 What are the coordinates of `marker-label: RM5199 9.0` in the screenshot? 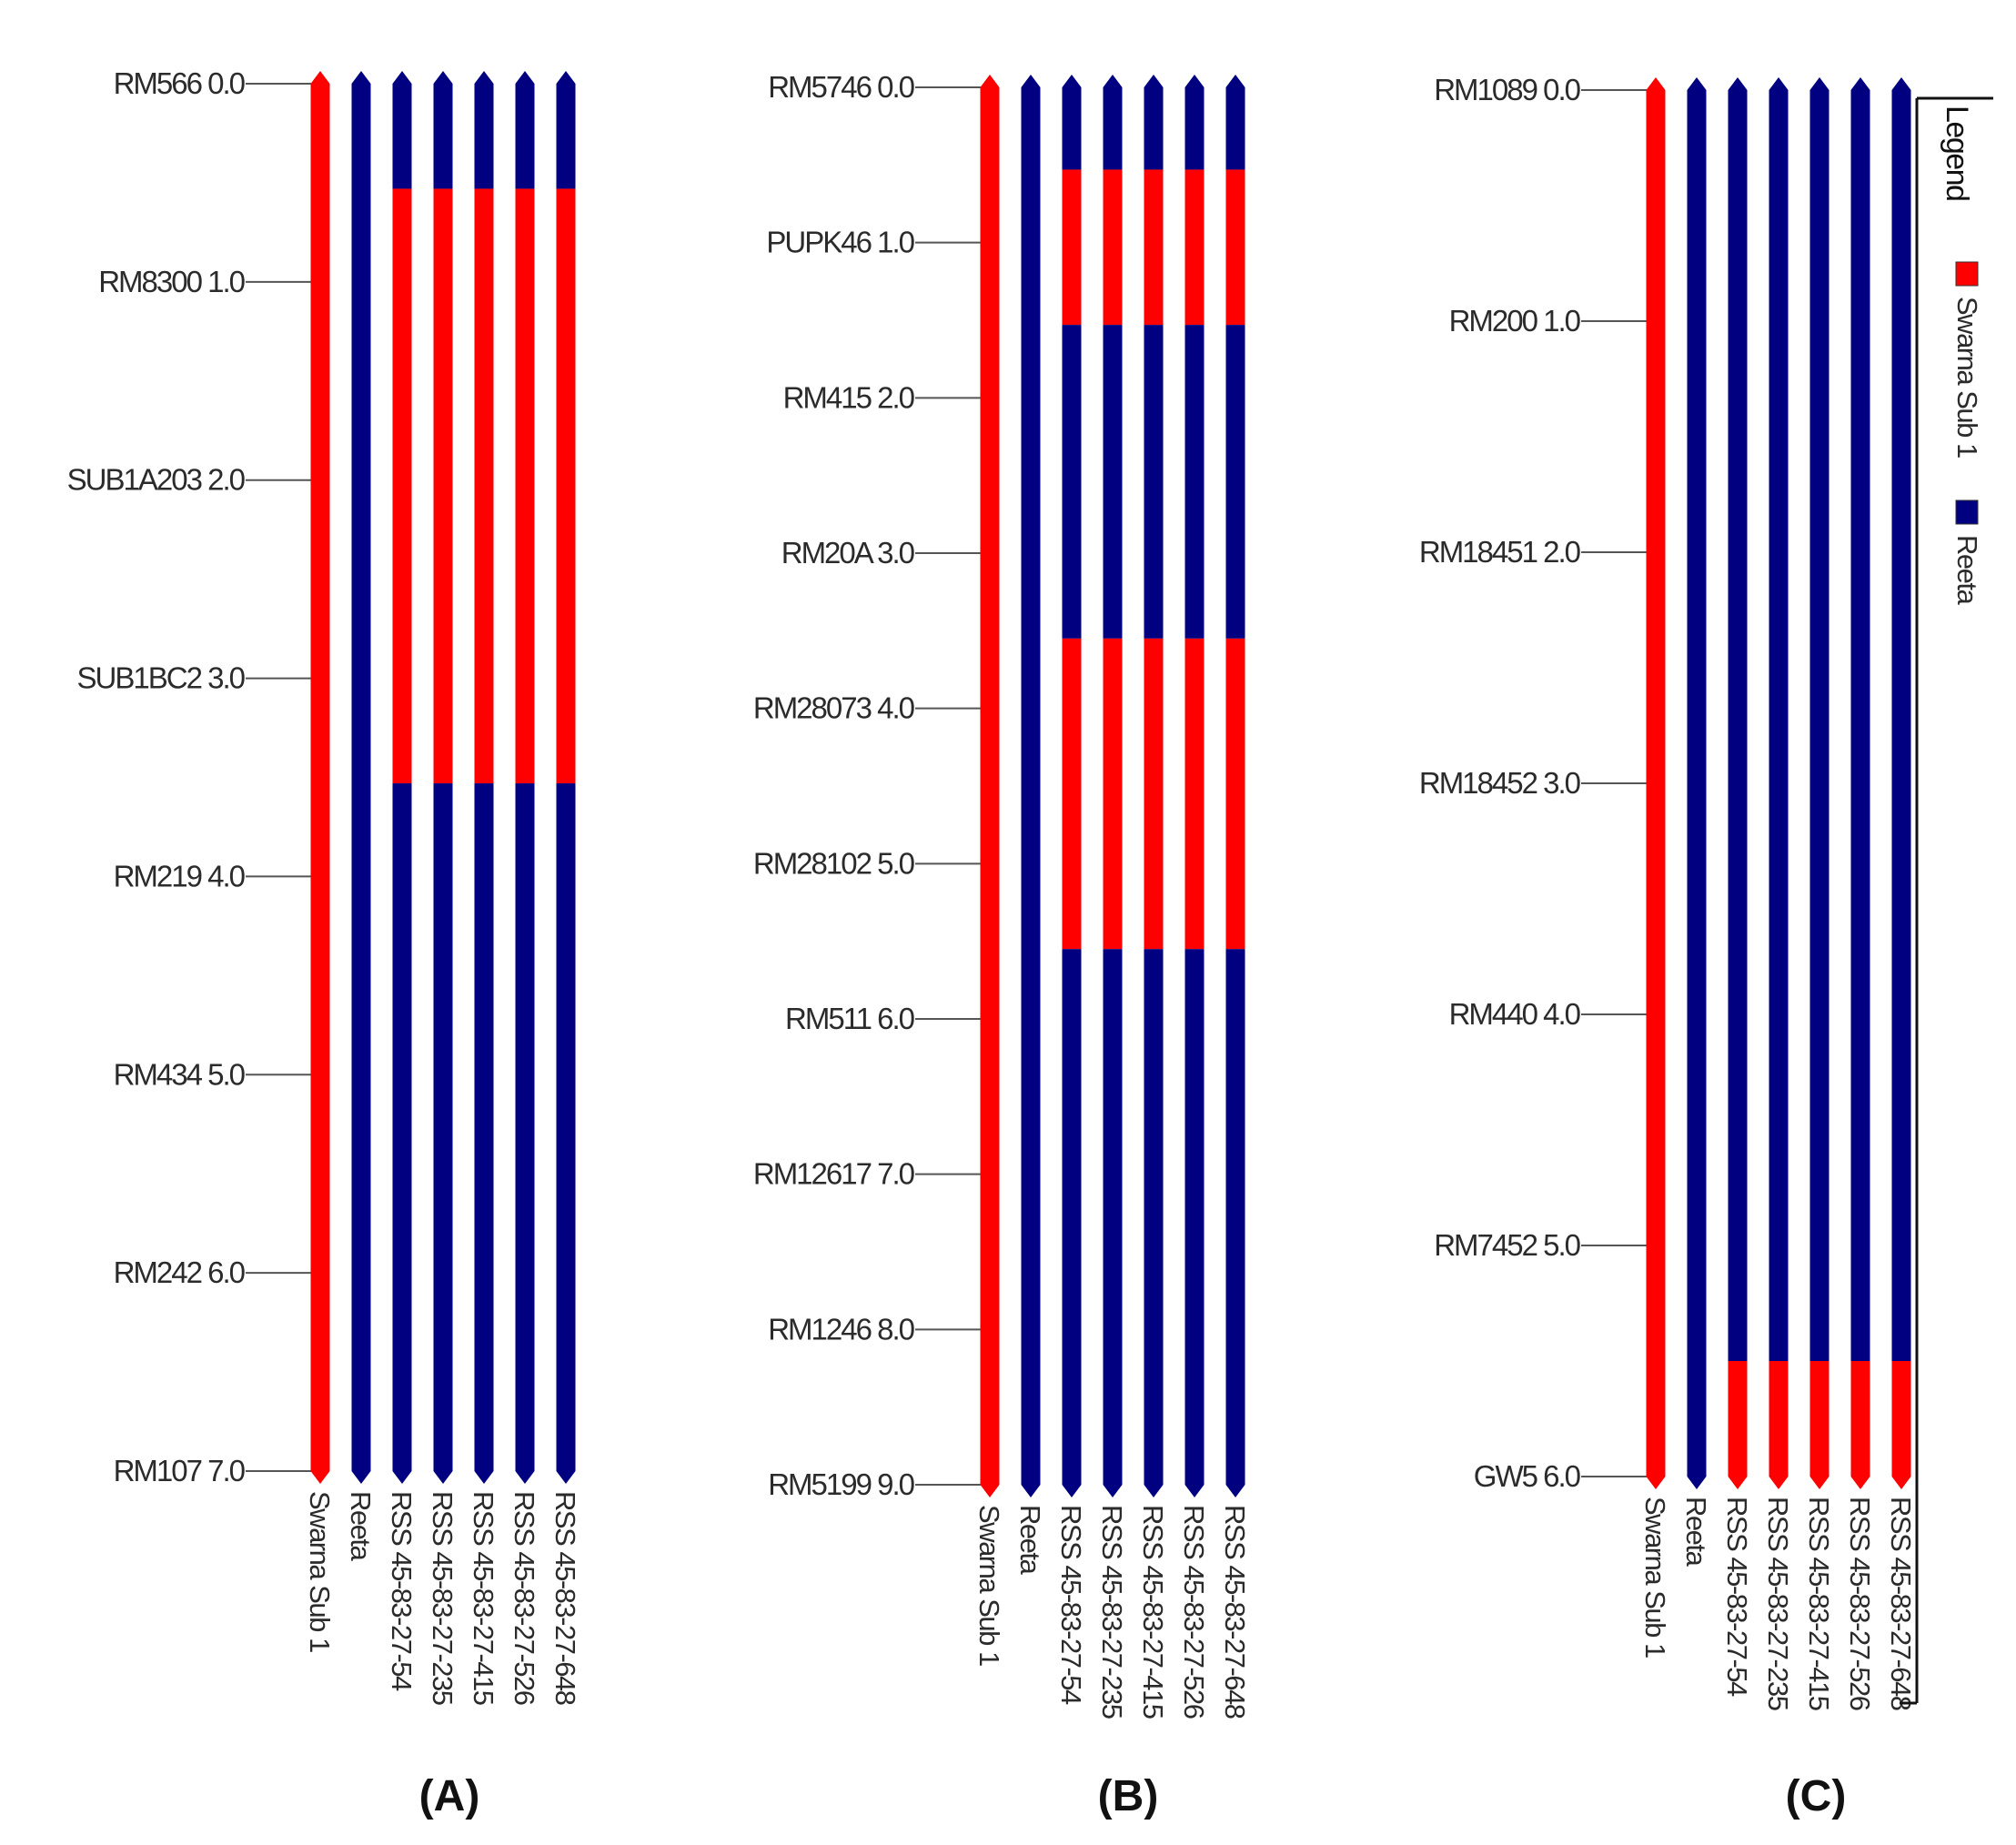 It's located at (841, 1484).